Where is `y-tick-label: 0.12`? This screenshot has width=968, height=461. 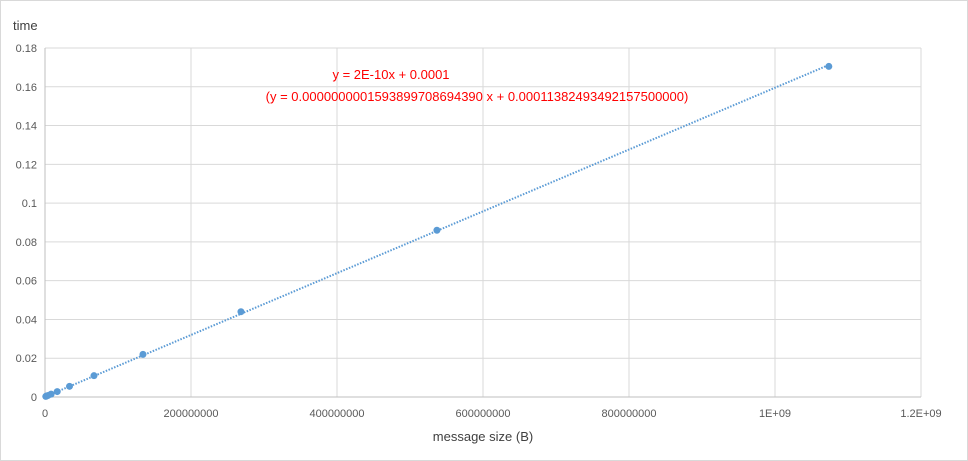 y-tick-label: 0.12 is located at coordinates (26, 165).